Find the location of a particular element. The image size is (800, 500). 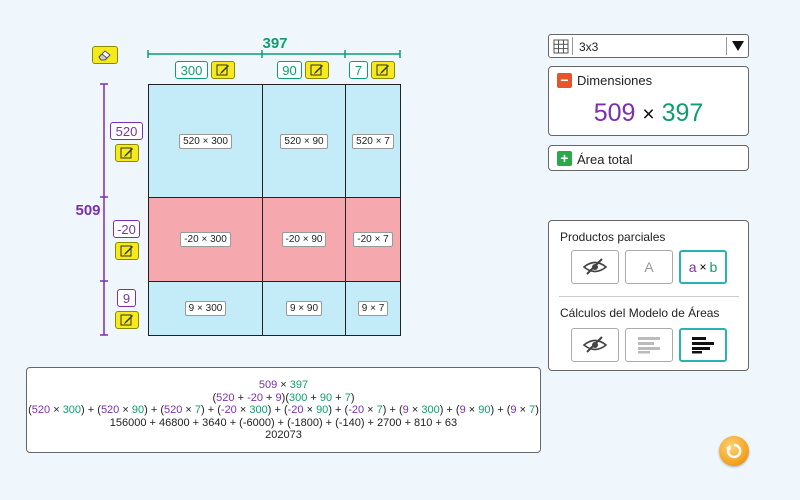

times-sign: × is located at coordinates (648, 114).